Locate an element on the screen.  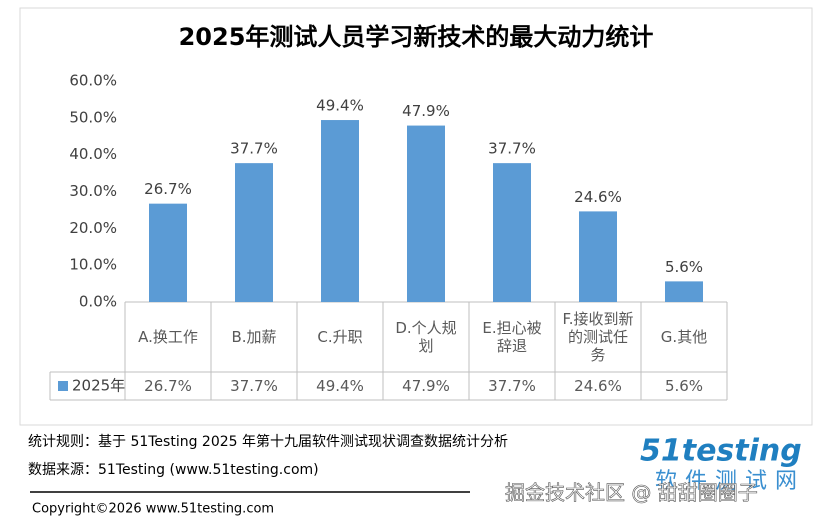
x-tick-label: A.换工作 is located at coordinates (168, 337).